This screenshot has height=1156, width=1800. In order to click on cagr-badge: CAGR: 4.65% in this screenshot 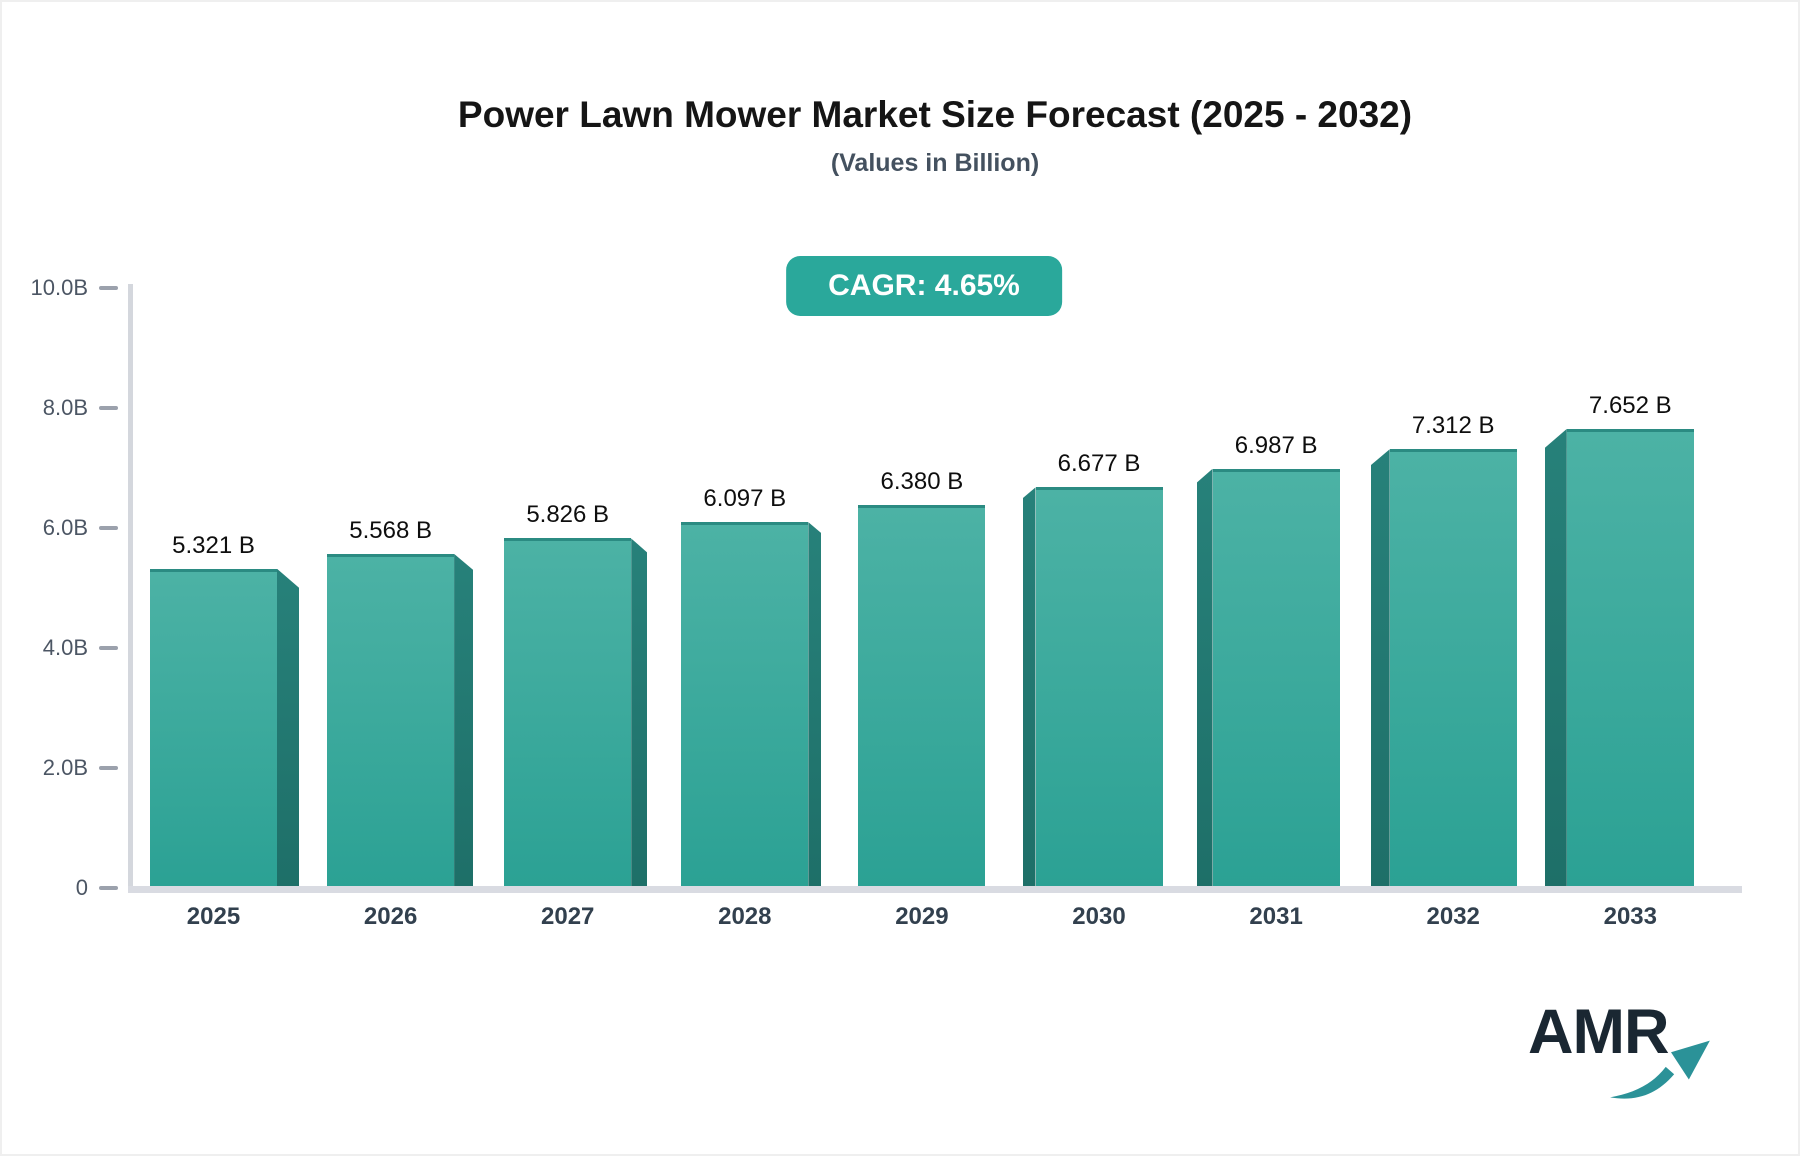, I will do `click(924, 286)`.